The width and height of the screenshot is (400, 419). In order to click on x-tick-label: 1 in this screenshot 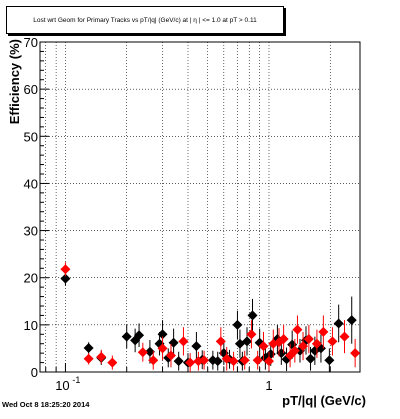, I will do `click(268, 385)`.